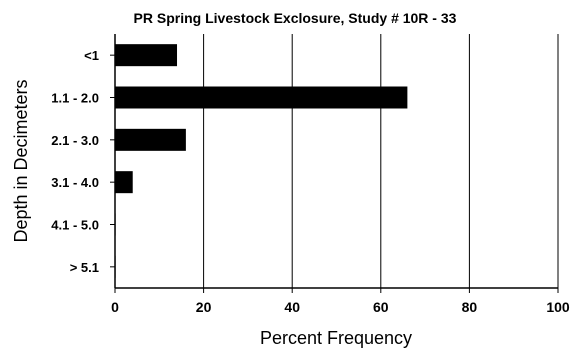 The width and height of the screenshot is (574, 350). What do you see at coordinates (91, 55) in the screenshot?
I see `y-tick-label: <1` at bounding box center [91, 55].